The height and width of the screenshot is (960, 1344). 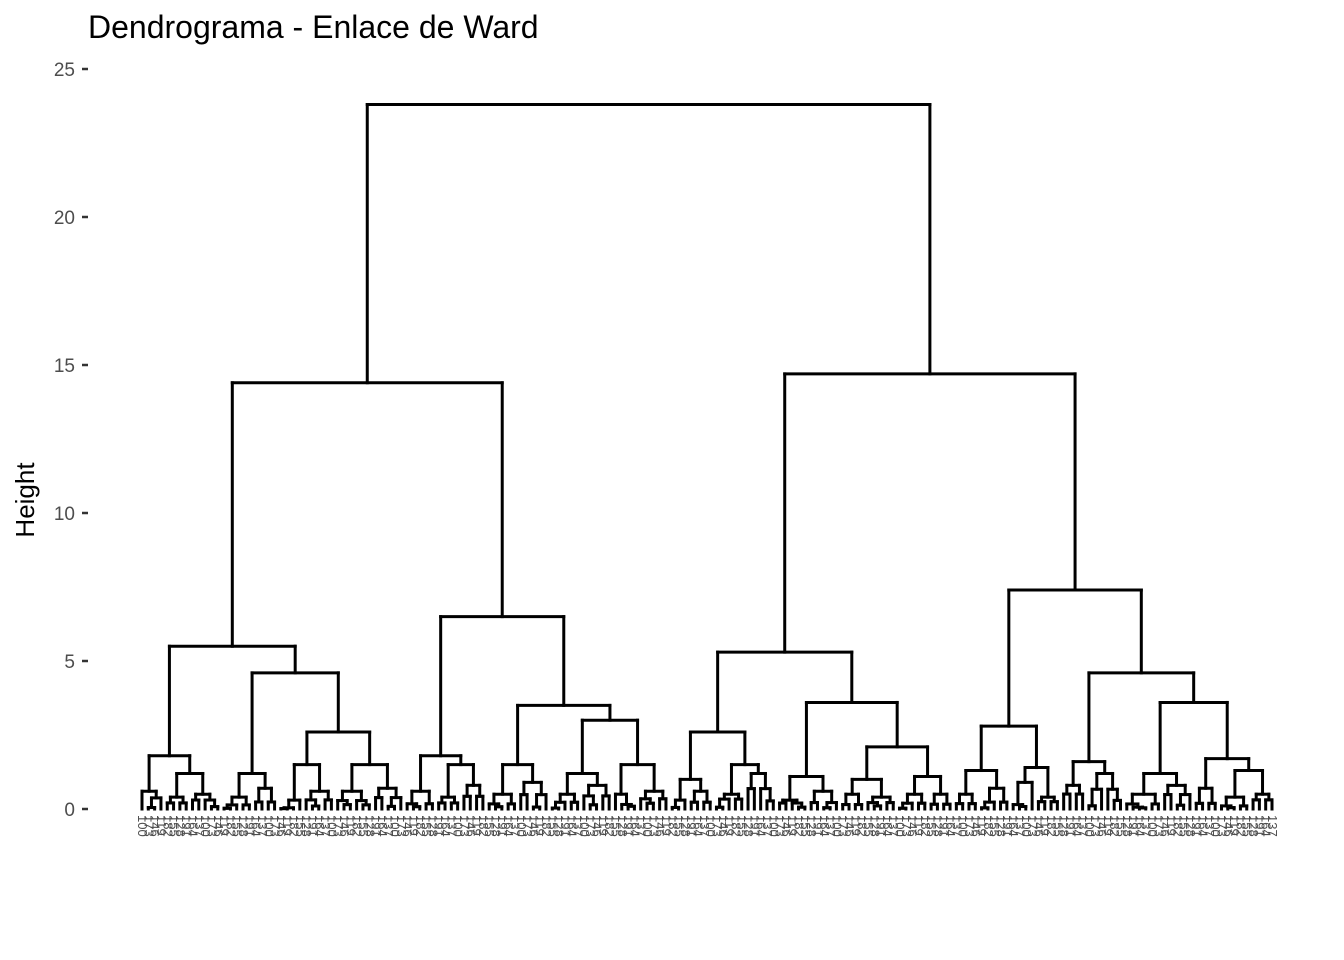 What do you see at coordinates (64, 514) in the screenshot?
I see `y-tick-label: 10` at bounding box center [64, 514].